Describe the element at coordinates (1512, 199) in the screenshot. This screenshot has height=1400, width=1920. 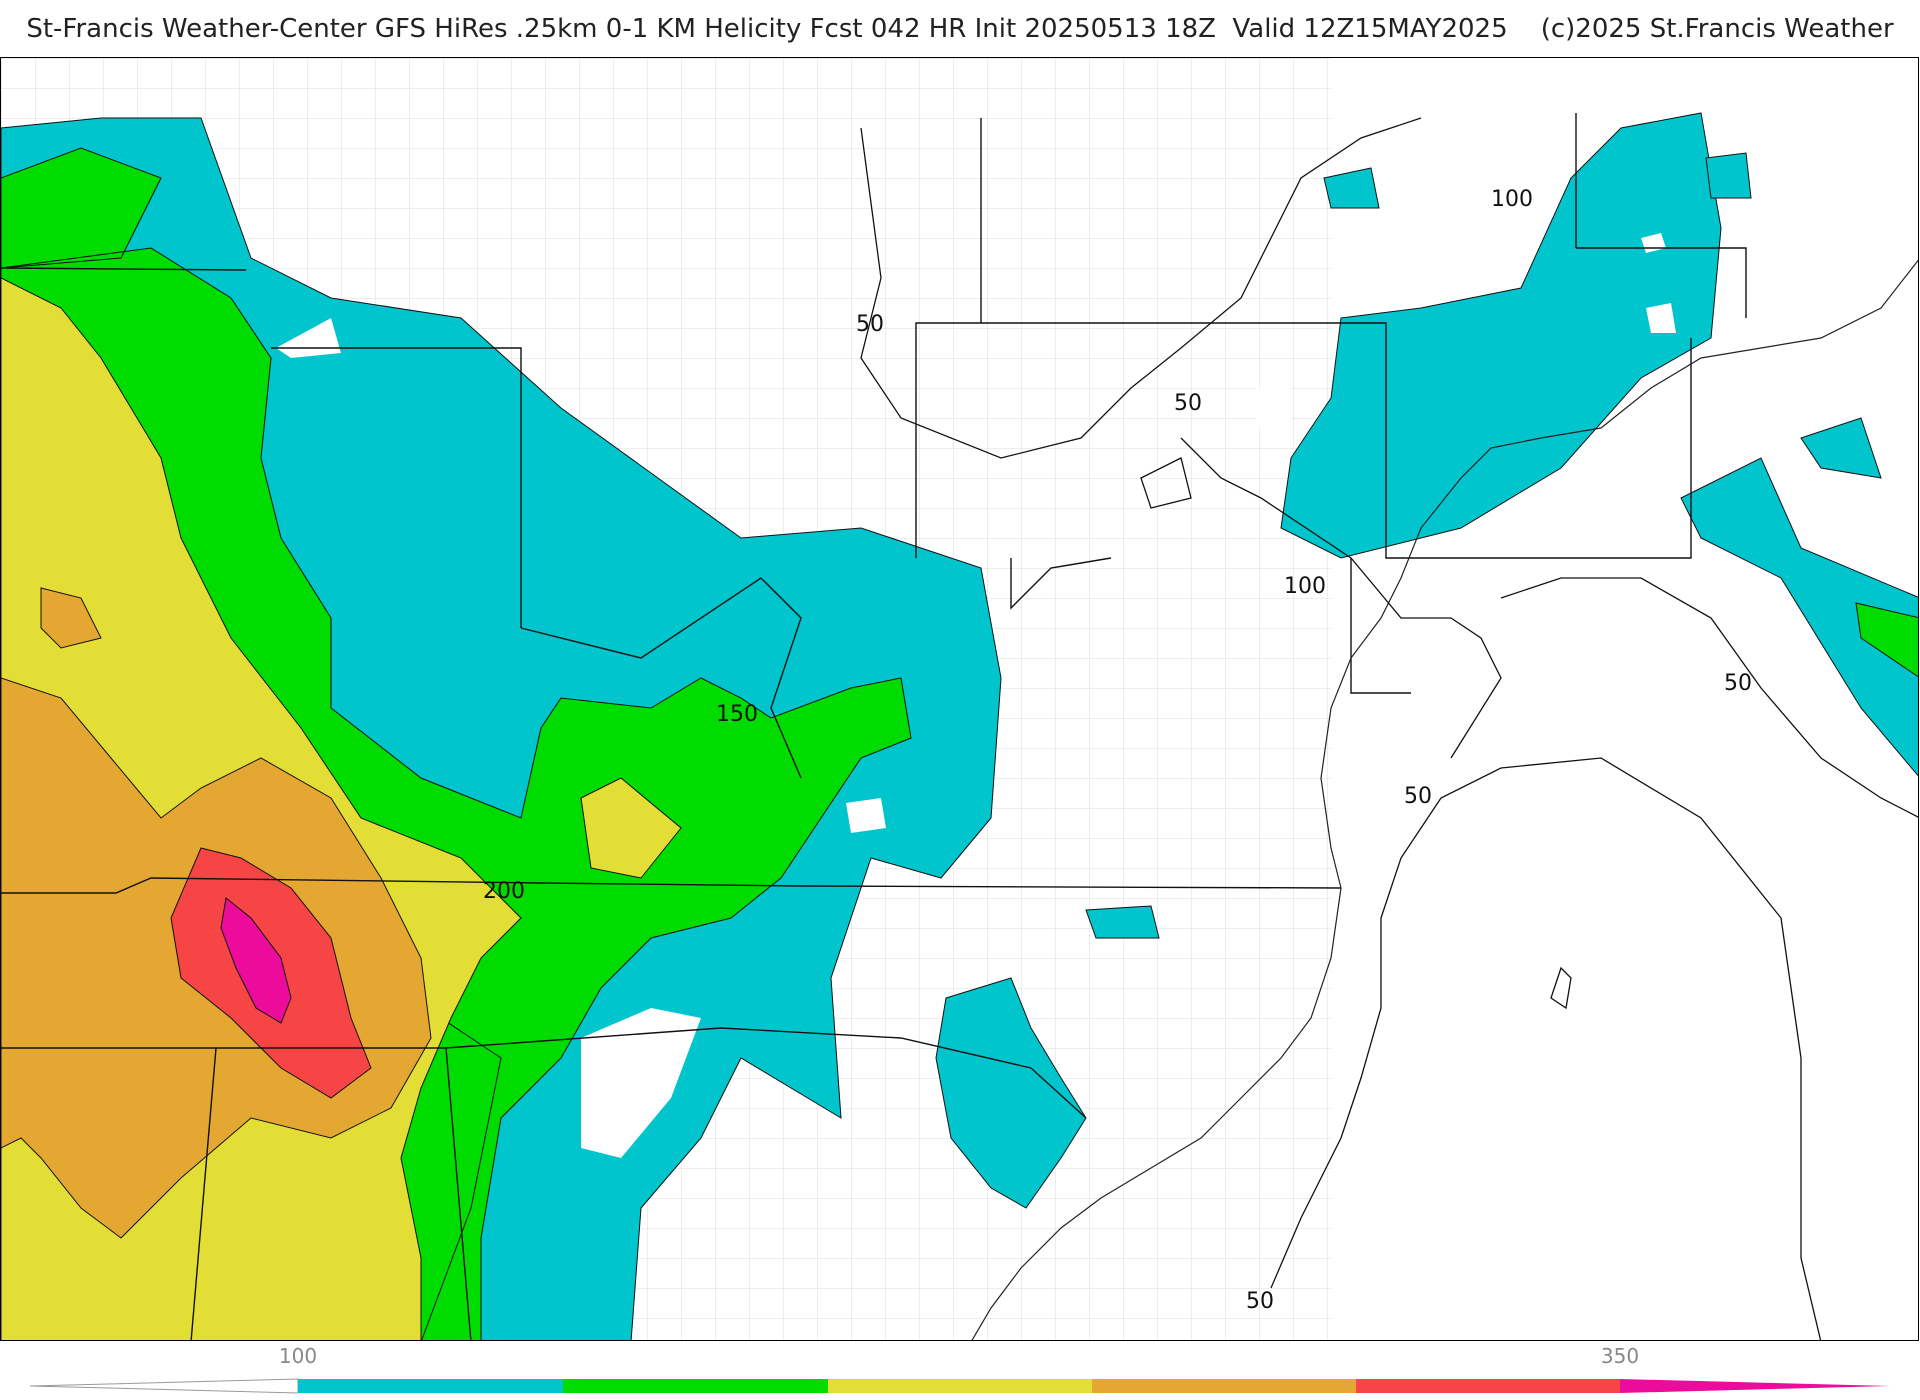
I see `contour-label-100-a: 100` at that location.